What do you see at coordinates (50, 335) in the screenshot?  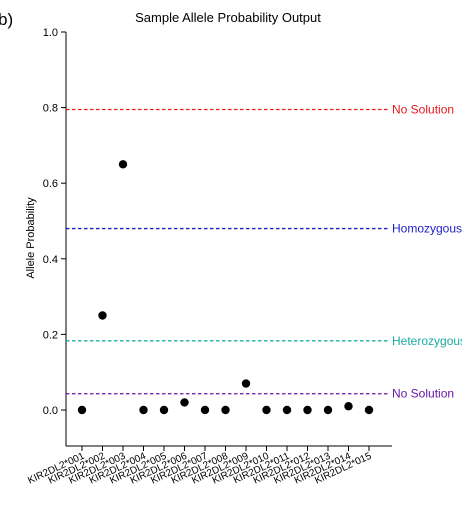 I see `y-tick-label: 0.2` at bounding box center [50, 335].